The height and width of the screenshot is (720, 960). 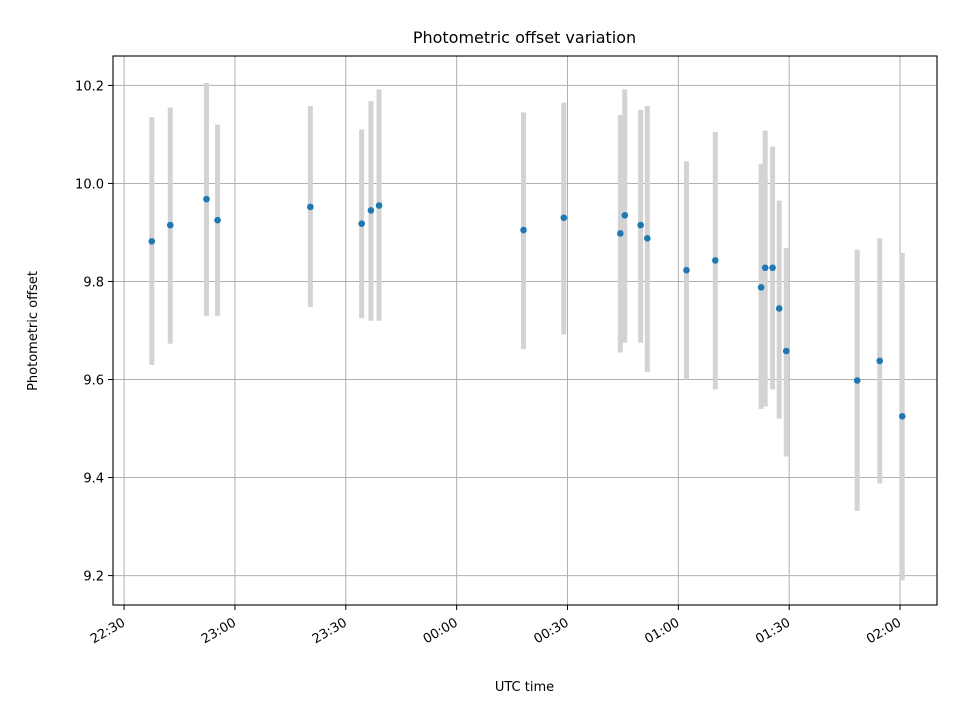 What do you see at coordinates (552, 631) in the screenshot?
I see `x-tick-label: 00:30` at bounding box center [552, 631].